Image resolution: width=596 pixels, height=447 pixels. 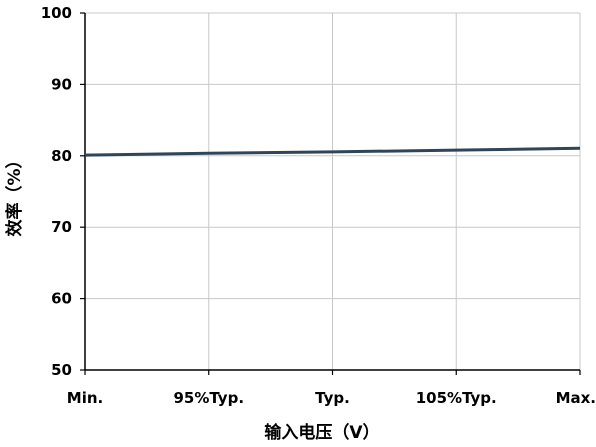 I want to click on y-tick-label-1: 60, so click(x=61, y=299).